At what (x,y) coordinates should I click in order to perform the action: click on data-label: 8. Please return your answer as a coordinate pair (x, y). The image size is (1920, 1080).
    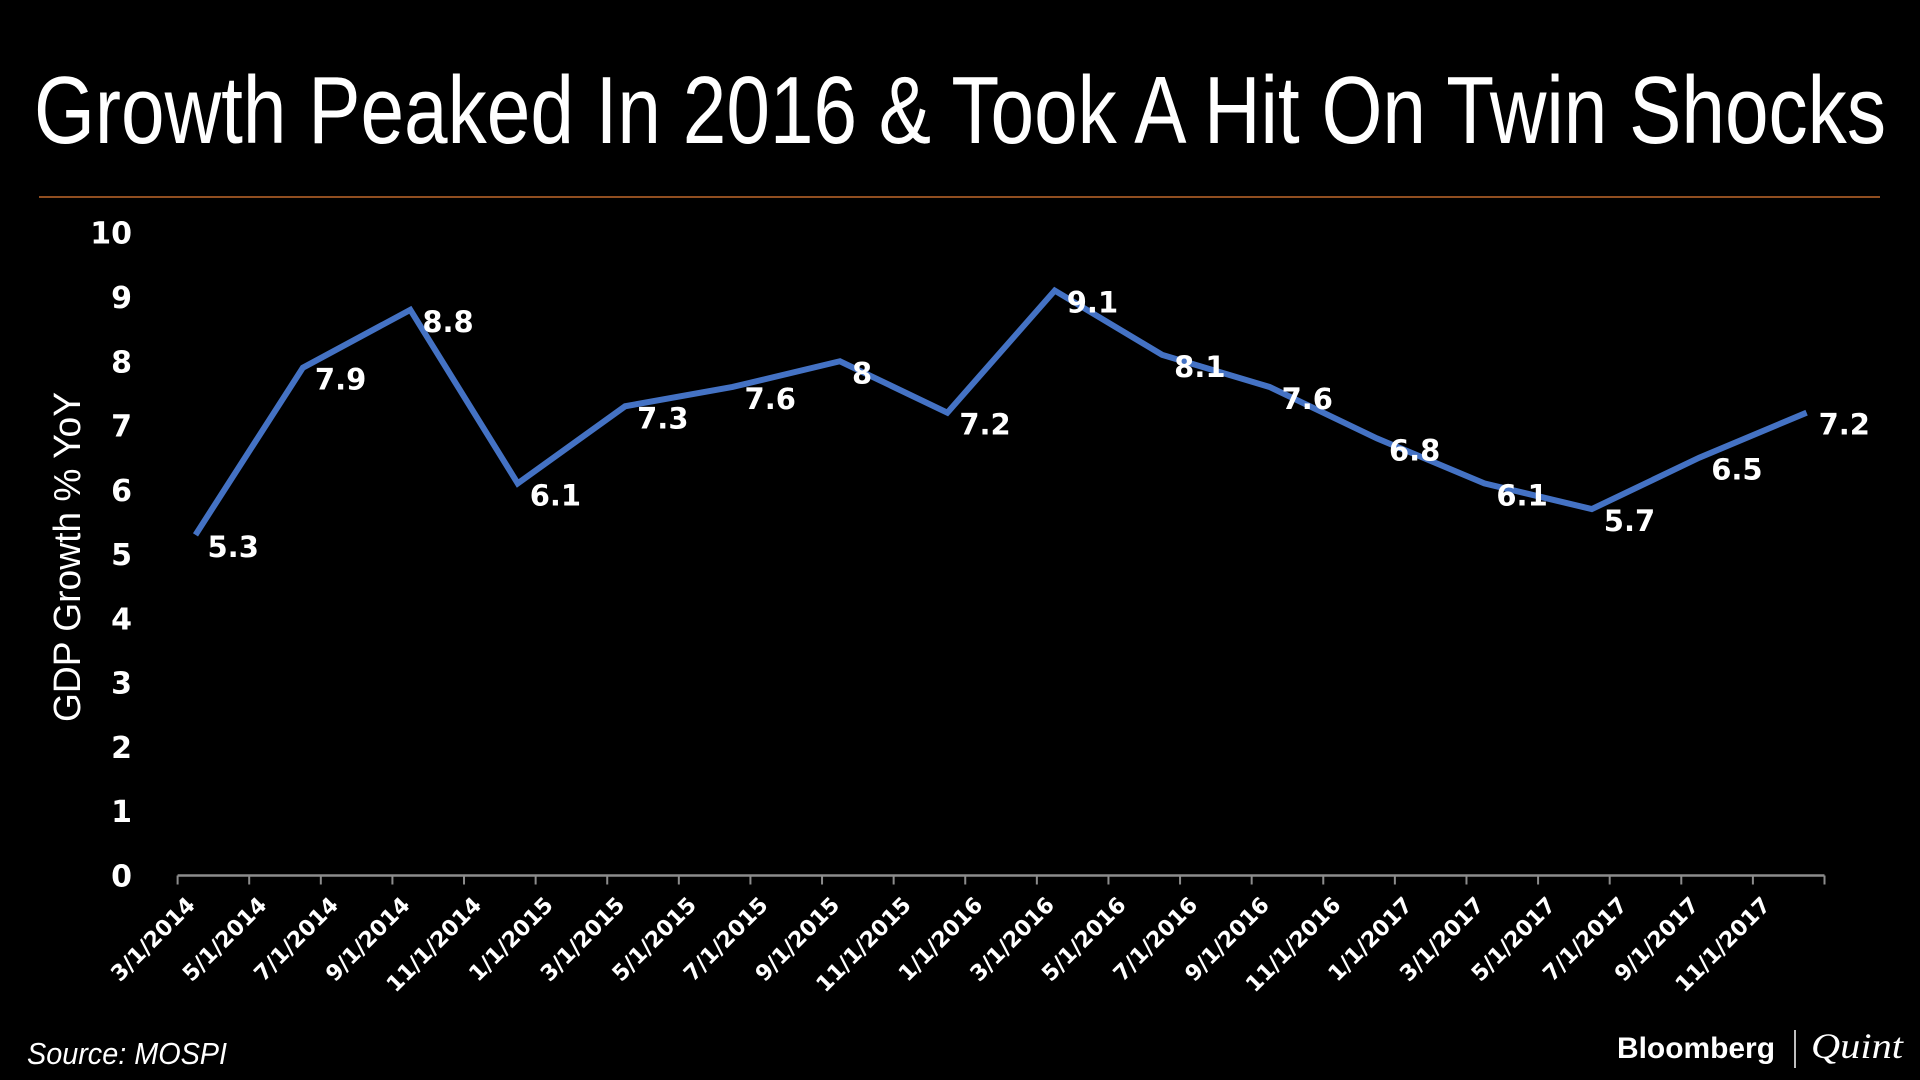
    Looking at the image, I should click on (862, 373).